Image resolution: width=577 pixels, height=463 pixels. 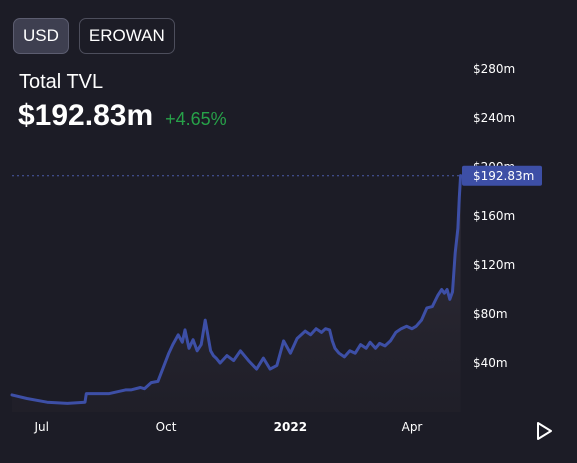 What do you see at coordinates (490, 314) in the screenshot?
I see `y-tick-label: $80m` at bounding box center [490, 314].